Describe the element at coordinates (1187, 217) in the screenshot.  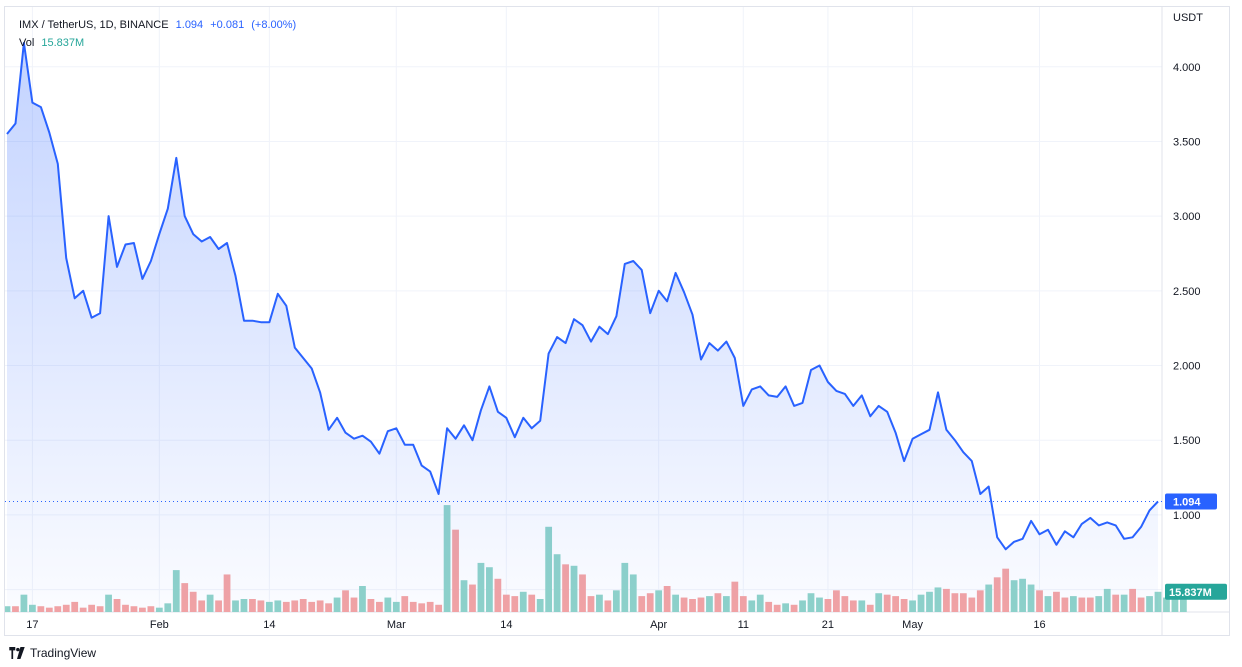
I see `y-tick-label: 3.000` at that location.